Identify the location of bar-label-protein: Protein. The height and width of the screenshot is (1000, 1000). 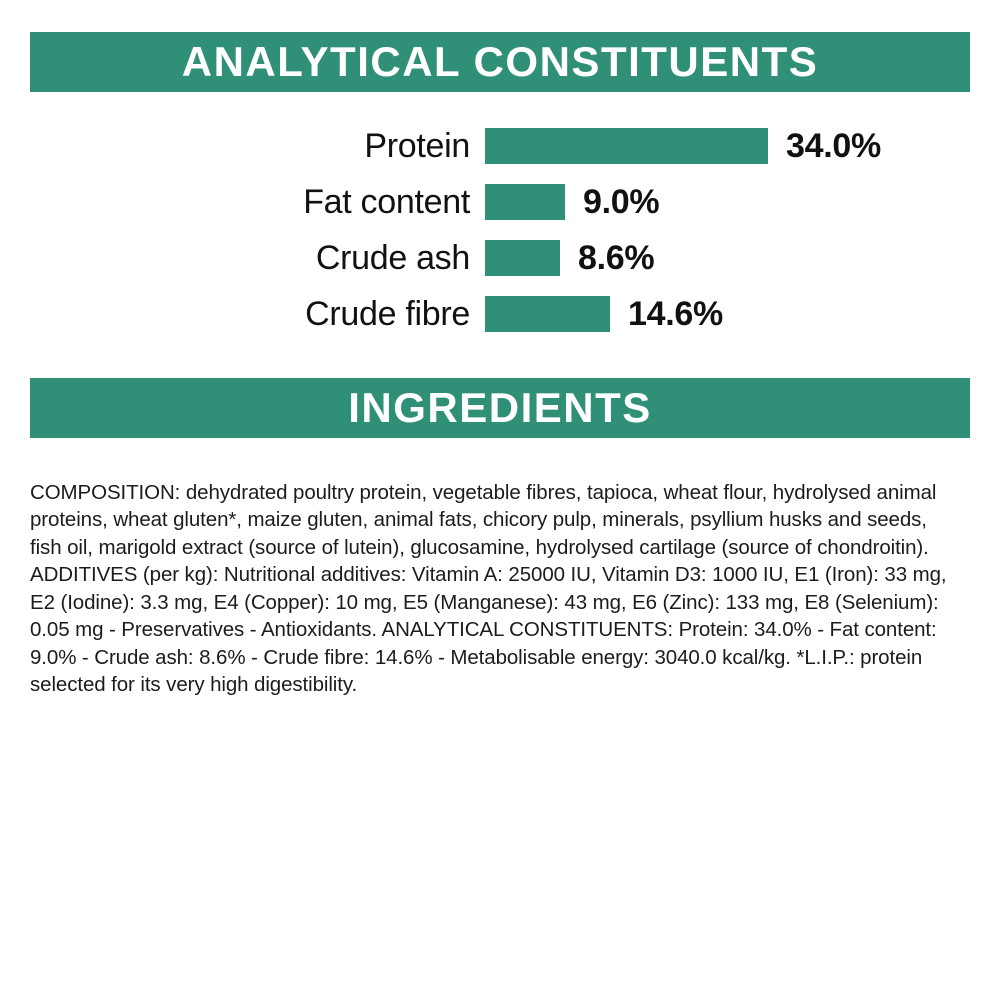
(417, 145).